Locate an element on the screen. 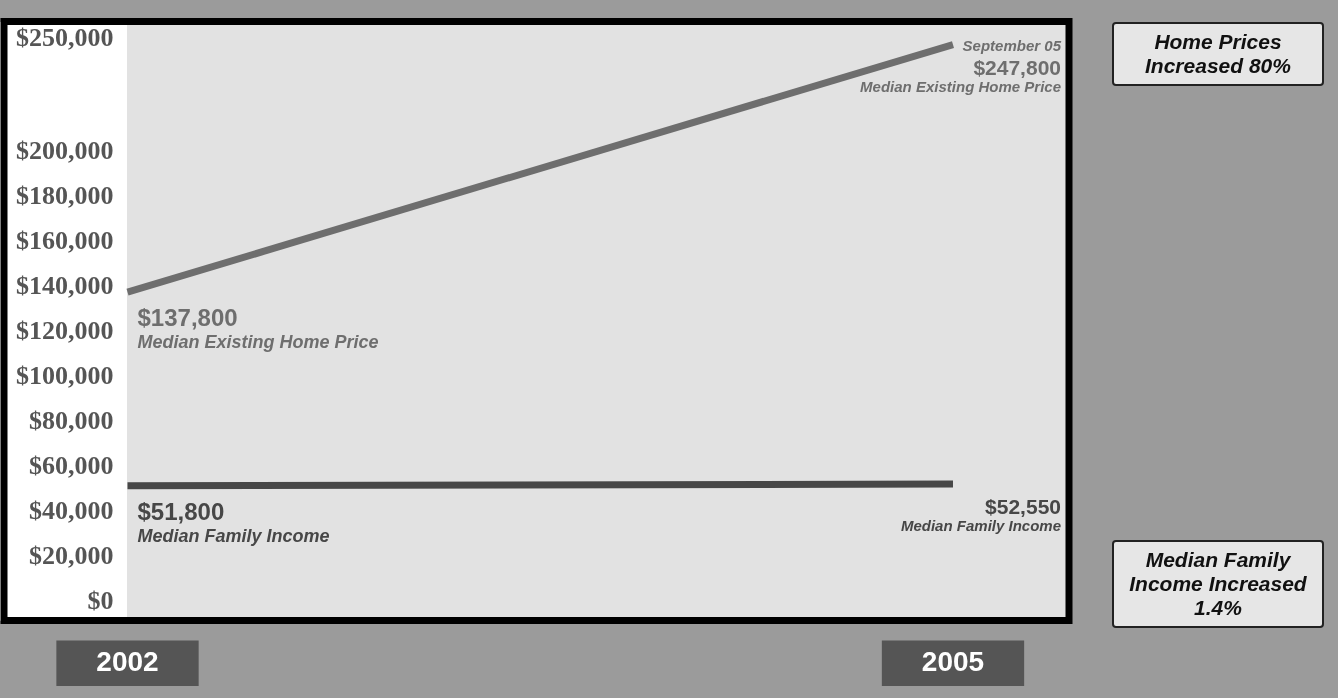 Image resolution: width=1338 pixels, height=698 pixels. x-tick-label: 2002 is located at coordinates (127, 661).